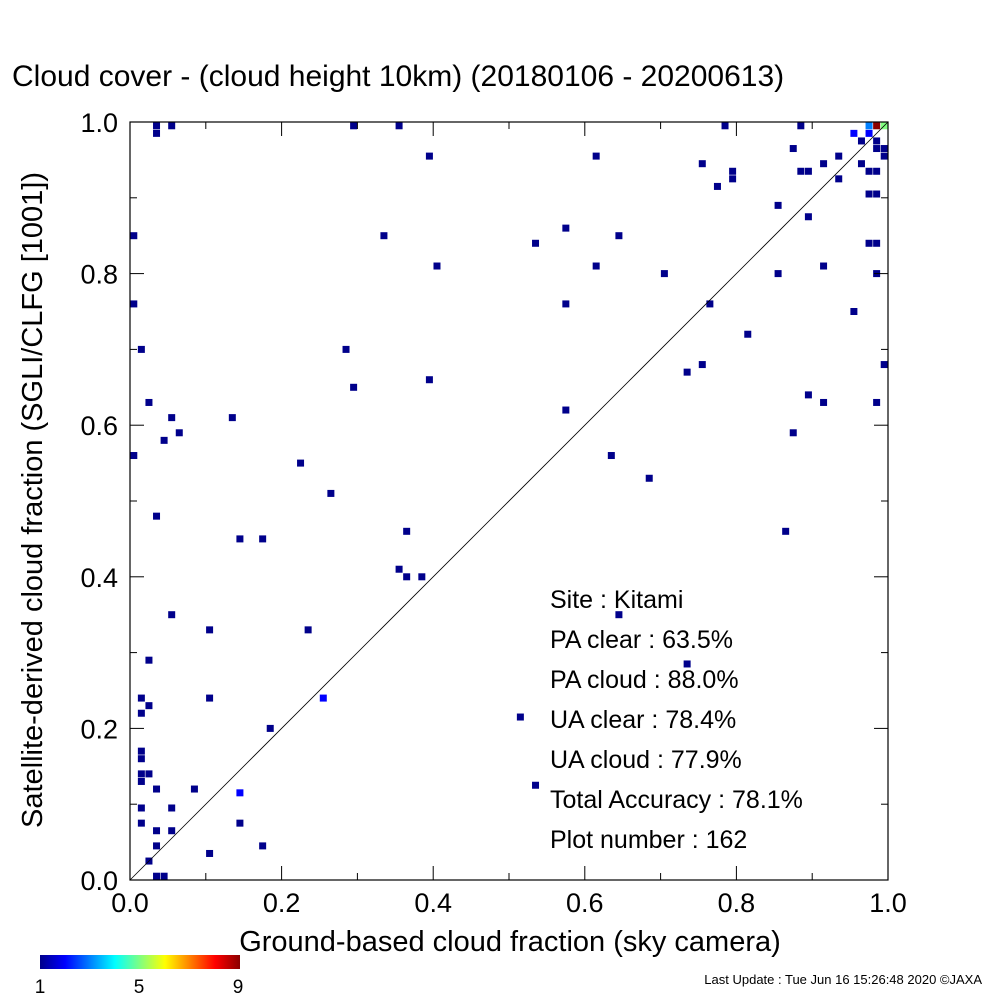 This screenshot has height=1000, width=1000. Describe the element at coordinates (888, 903) in the screenshot. I see `x-tick-label: 1.0` at that location.